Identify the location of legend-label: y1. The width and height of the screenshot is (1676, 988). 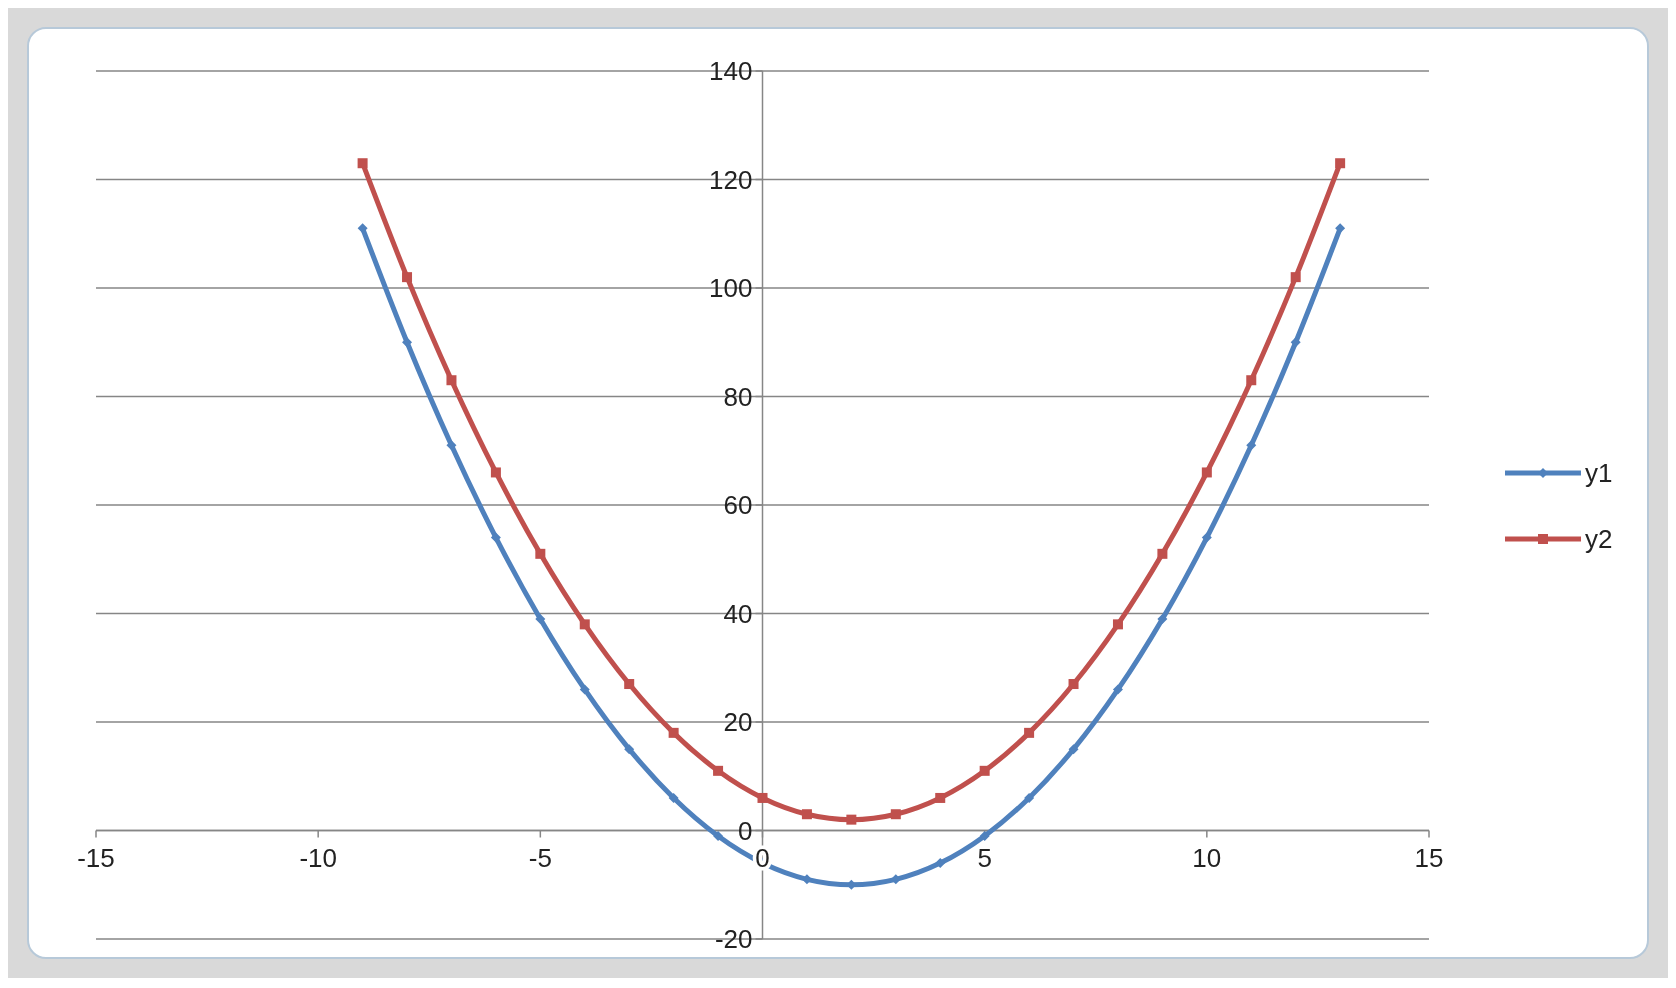
(1599, 473).